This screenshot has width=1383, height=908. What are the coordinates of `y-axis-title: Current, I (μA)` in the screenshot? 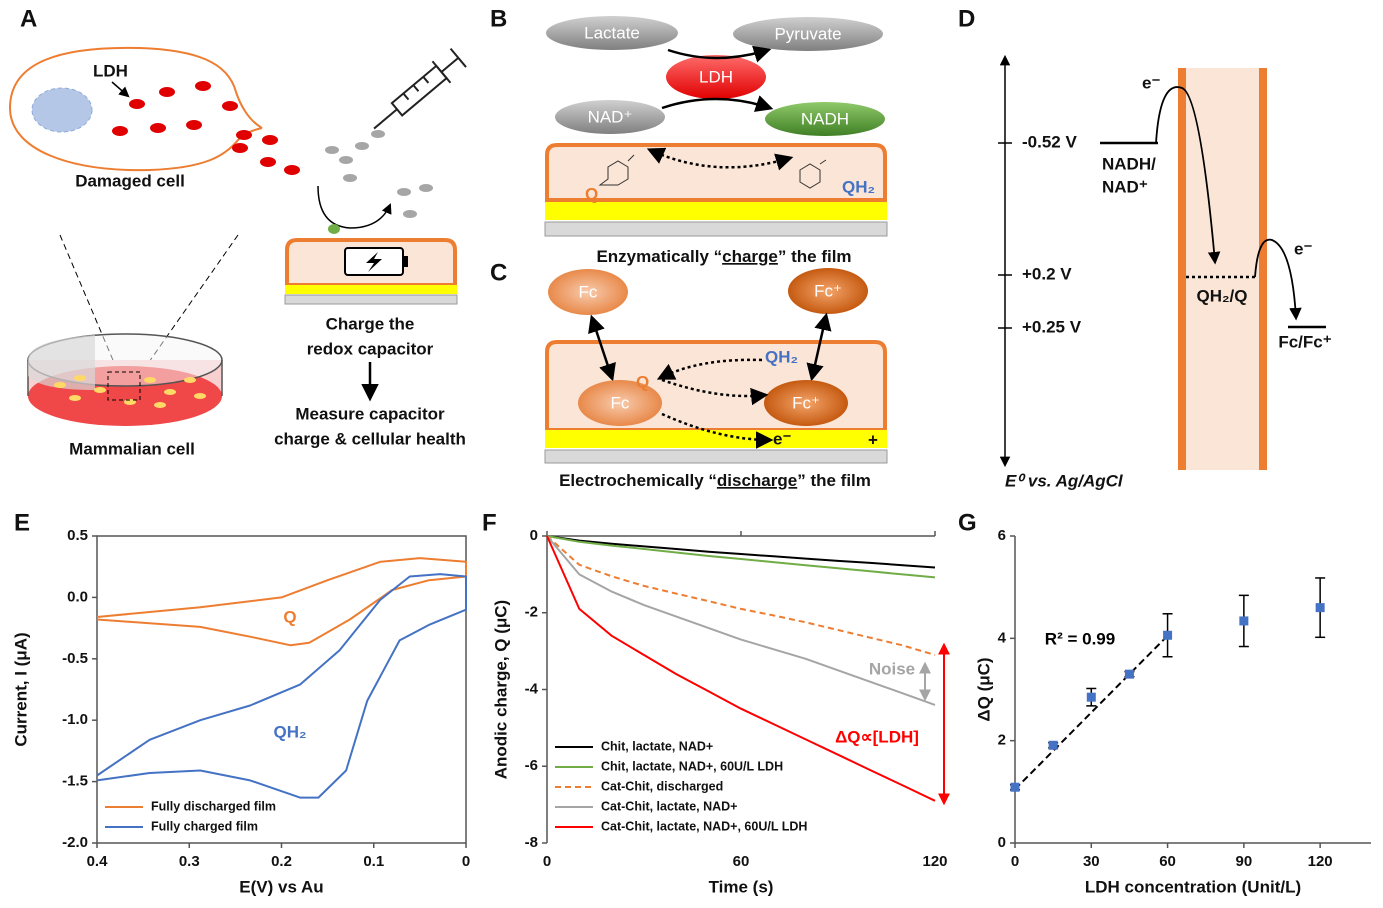 It's located at (20, 689).